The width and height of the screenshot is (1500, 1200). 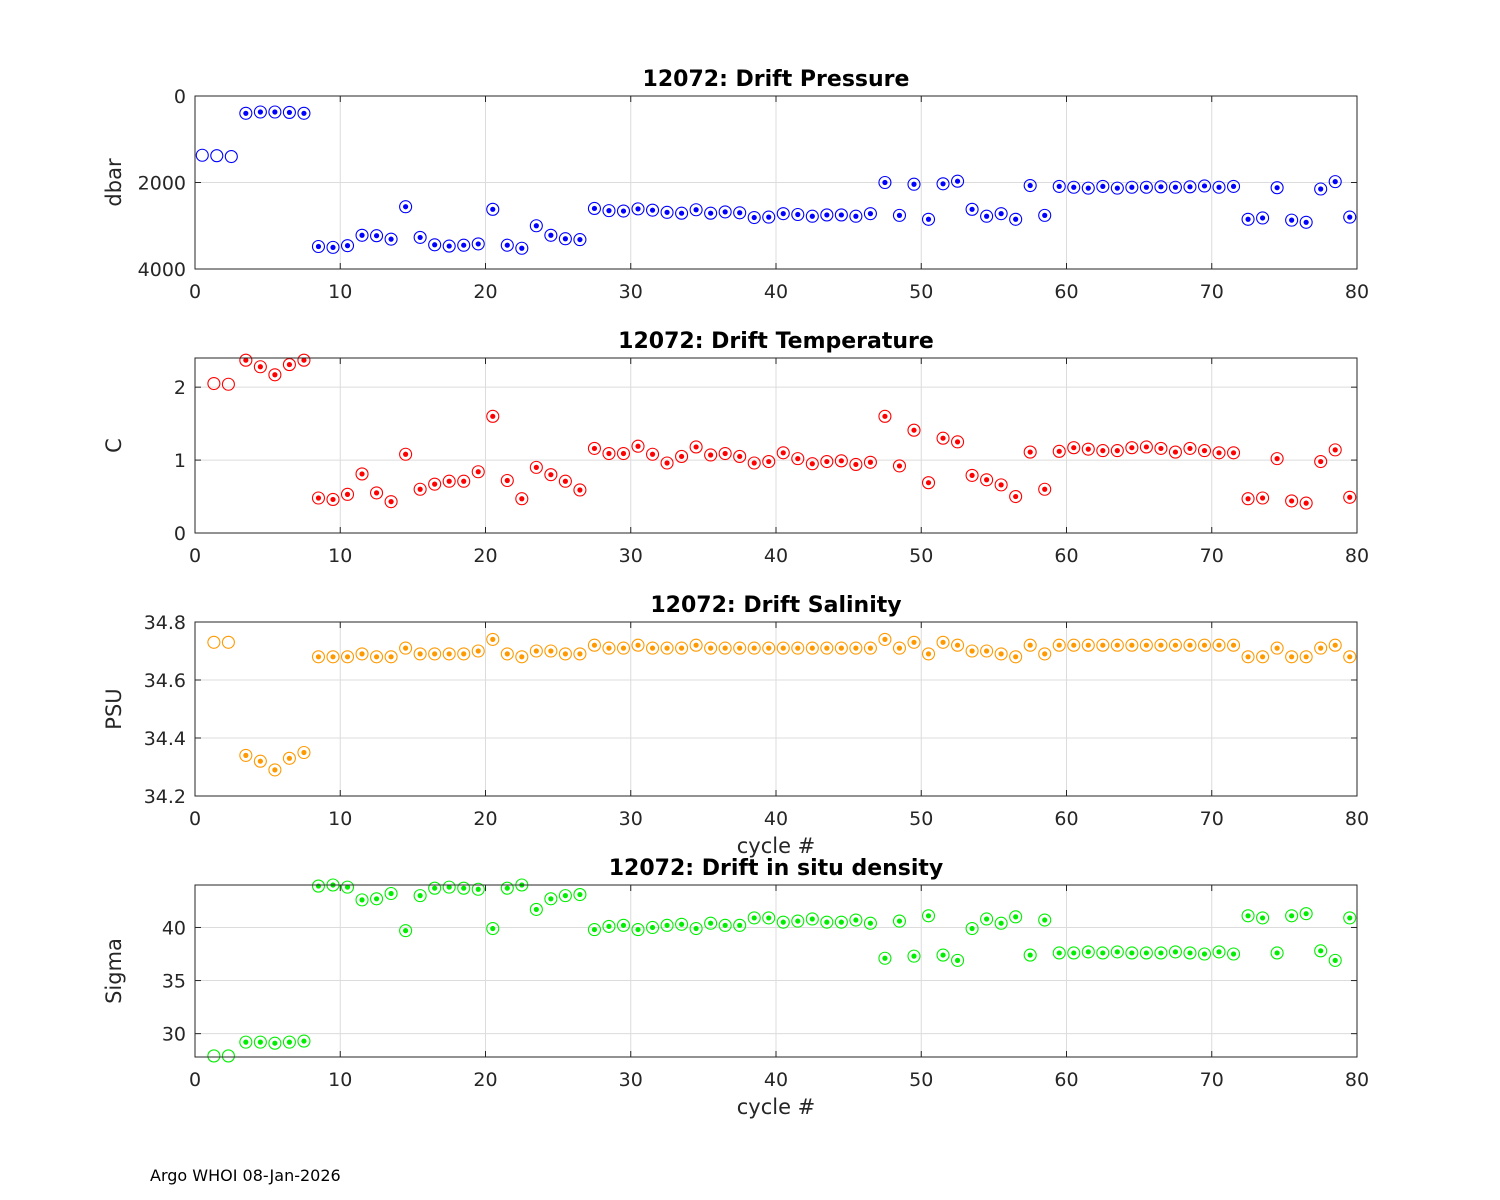 I want to click on y-tick-label: 2, so click(x=180, y=388).